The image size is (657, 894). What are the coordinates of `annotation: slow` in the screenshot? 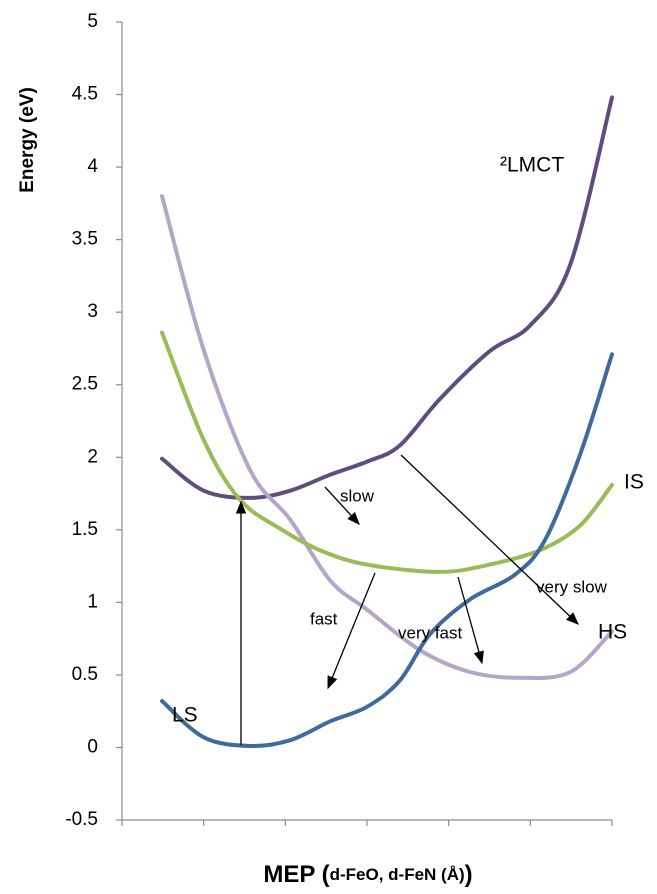 It's located at (357, 495).